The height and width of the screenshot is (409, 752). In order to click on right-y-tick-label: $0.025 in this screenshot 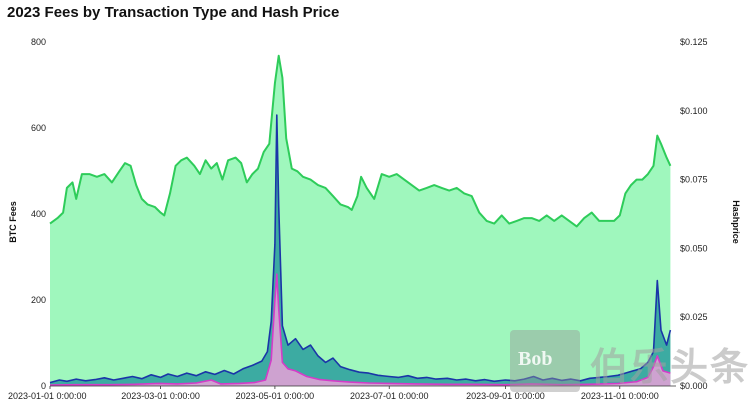, I will do `click(694, 317)`.